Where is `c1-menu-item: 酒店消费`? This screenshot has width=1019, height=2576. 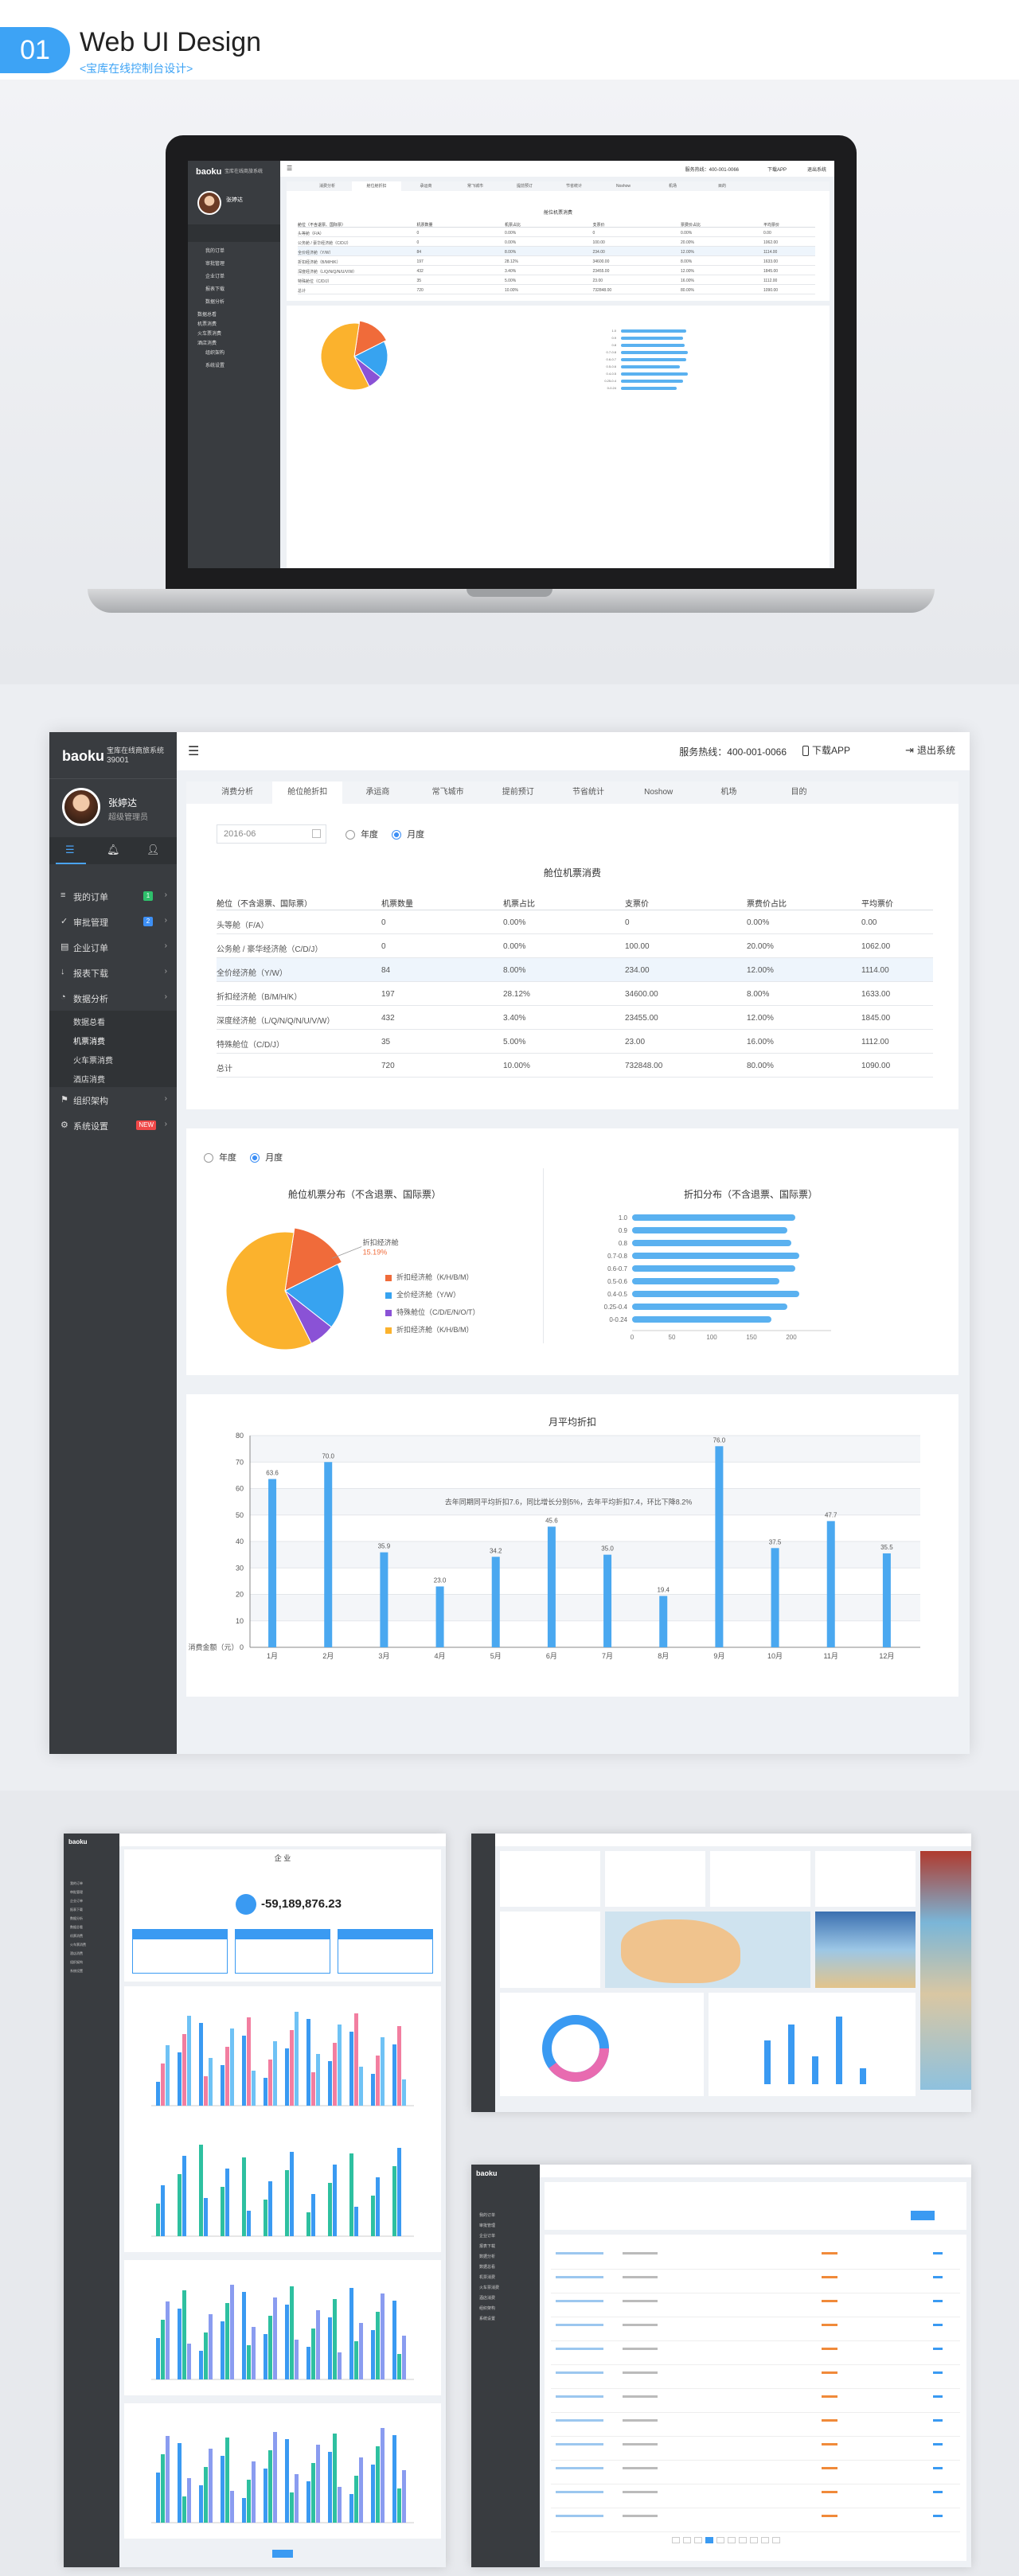 c1-menu-item: 酒店消费 is located at coordinates (77, 1953).